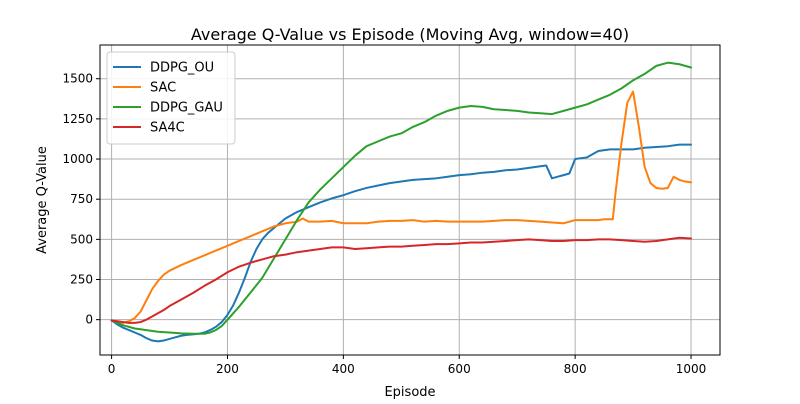  What do you see at coordinates (459, 369) in the screenshot?
I see `x-tick-label: 600` at bounding box center [459, 369].